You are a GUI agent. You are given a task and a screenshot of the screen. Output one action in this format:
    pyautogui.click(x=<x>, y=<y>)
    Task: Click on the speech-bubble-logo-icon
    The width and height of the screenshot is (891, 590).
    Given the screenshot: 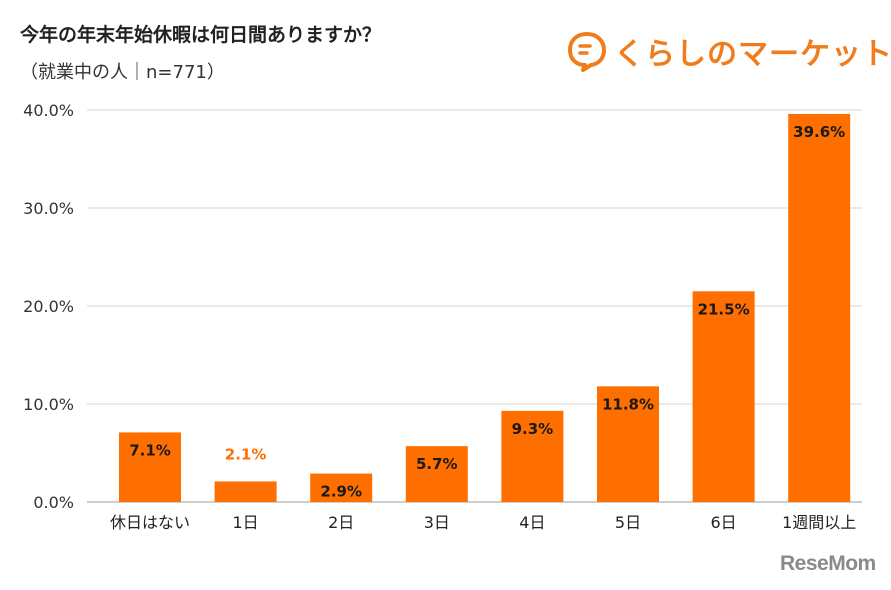 What is the action you would take?
    pyautogui.click(x=587, y=52)
    